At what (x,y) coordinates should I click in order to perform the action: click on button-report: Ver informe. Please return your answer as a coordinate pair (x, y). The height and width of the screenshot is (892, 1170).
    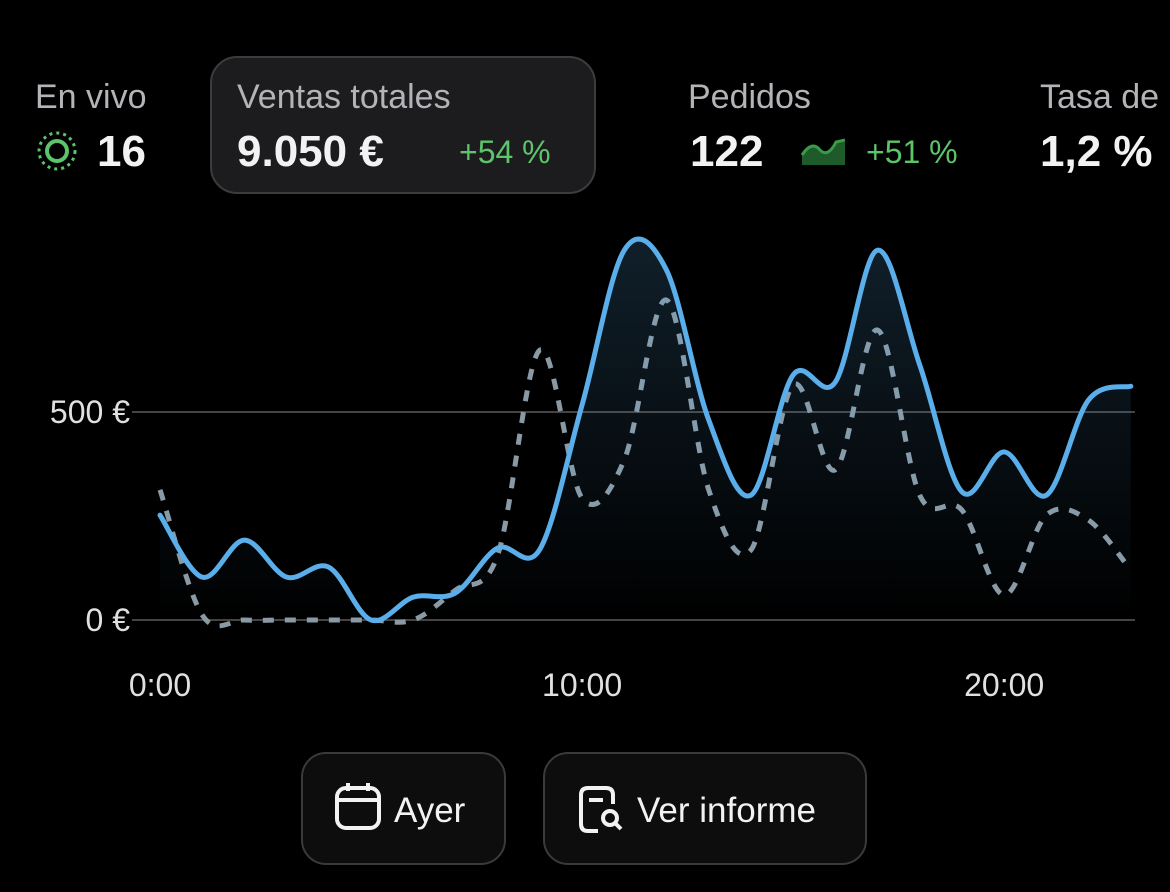
    Looking at the image, I should click on (705, 808).